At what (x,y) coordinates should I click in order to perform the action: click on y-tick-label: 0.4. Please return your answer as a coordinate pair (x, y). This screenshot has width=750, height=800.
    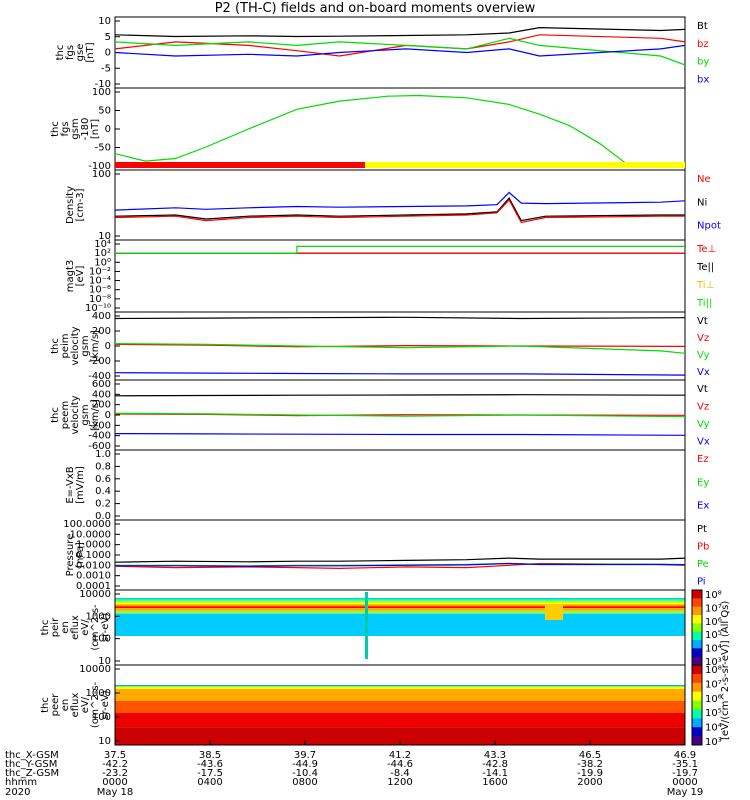
    Looking at the image, I should click on (103, 491).